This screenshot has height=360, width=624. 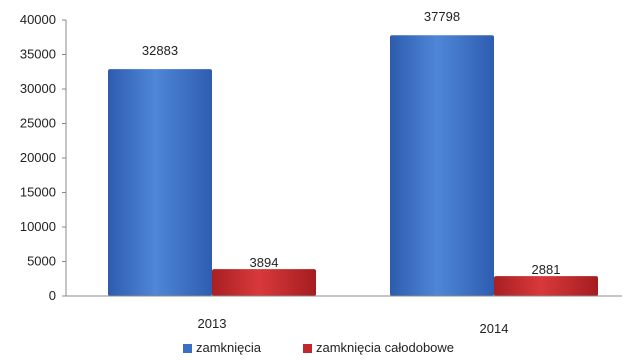 What do you see at coordinates (442, 16) in the screenshot?
I see `data-label: 37798` at bounding box center [442, 16].